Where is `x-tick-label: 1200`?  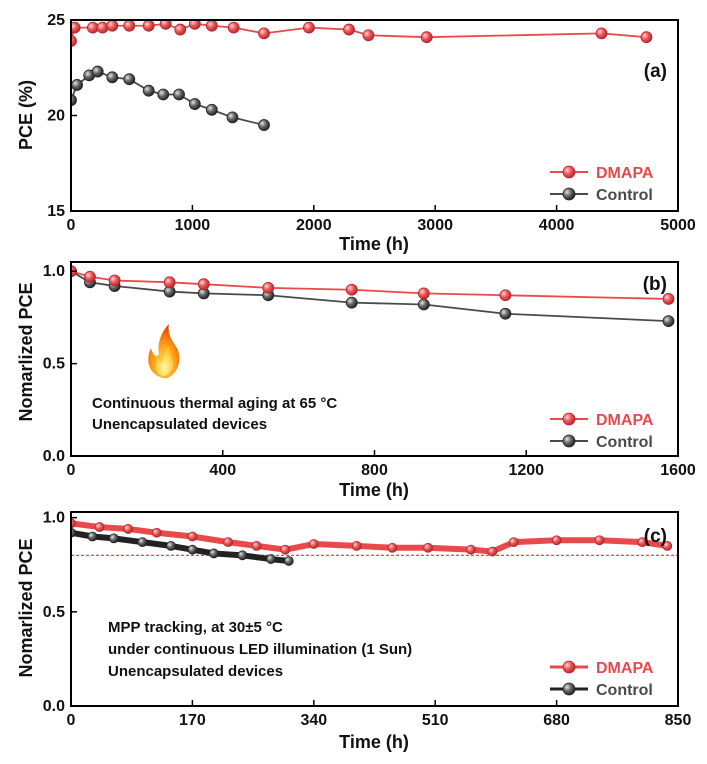
x-tick-label: 1200 is located at coordinates (526, 470).